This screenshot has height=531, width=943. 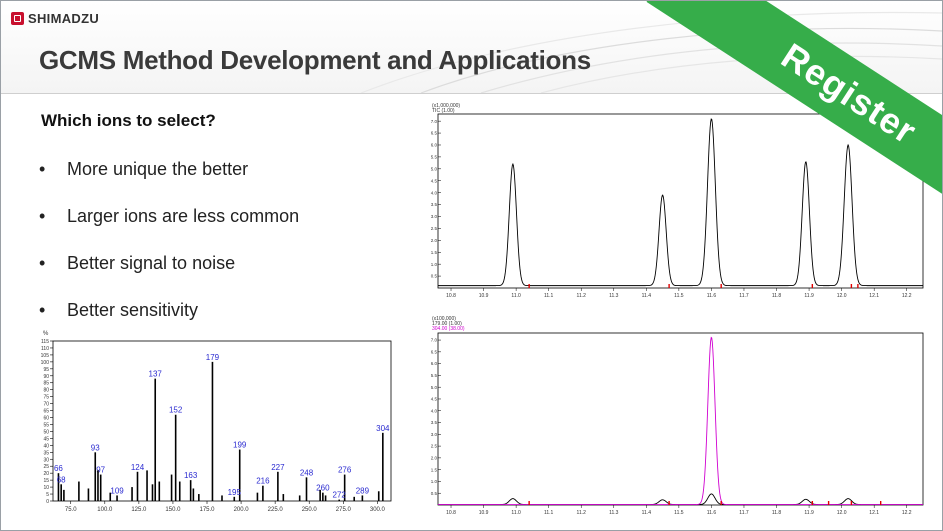 I want to click on ms-x-tick-label: 100.0, so click(x=105, y=510).